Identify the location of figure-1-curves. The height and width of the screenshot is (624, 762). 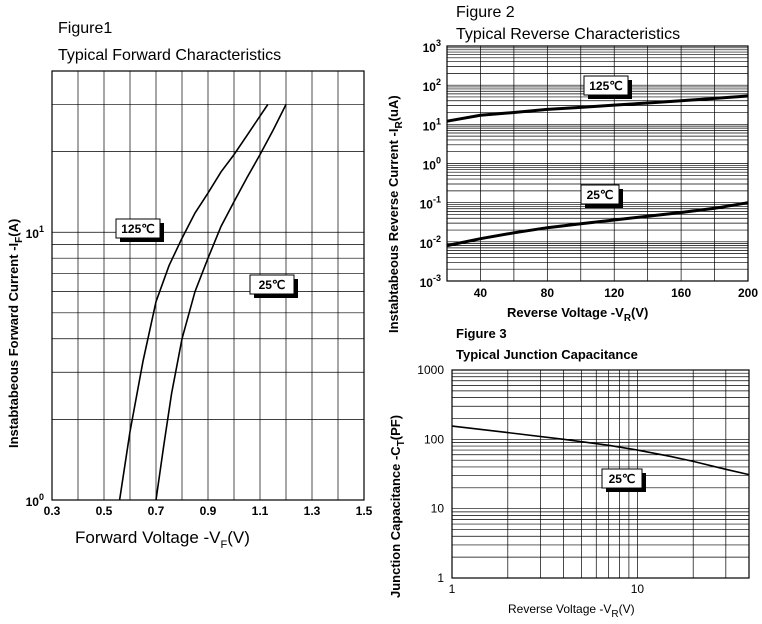
(202, 302).